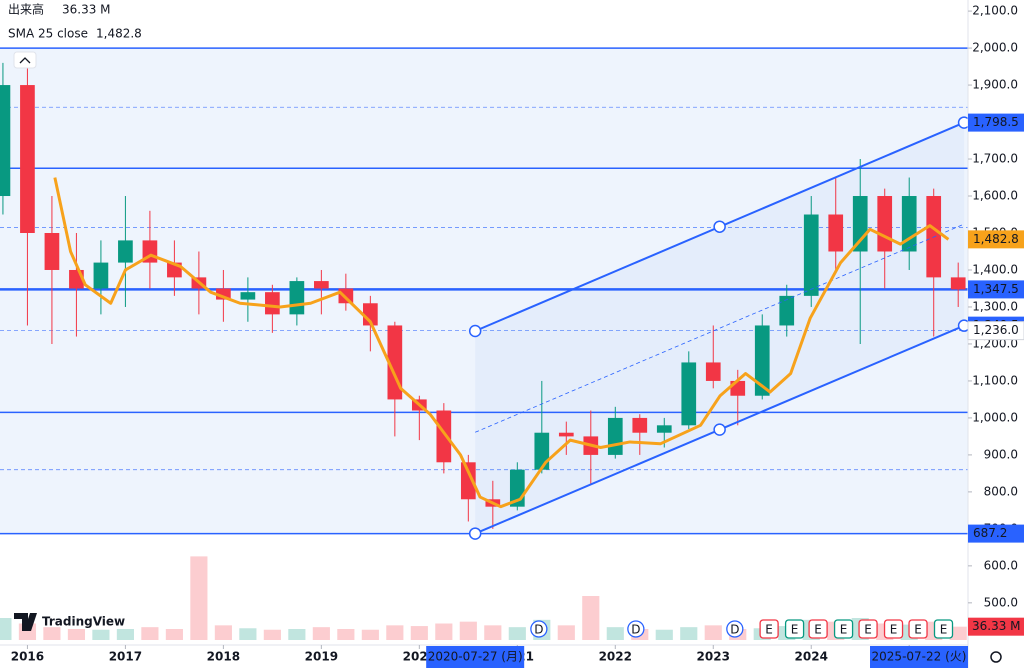 The width and height of the screenshot is (1024, 668). Describe the element at coordinates (811, 657) in the screenshot. I see `x-tick-label: 2024` at that location.